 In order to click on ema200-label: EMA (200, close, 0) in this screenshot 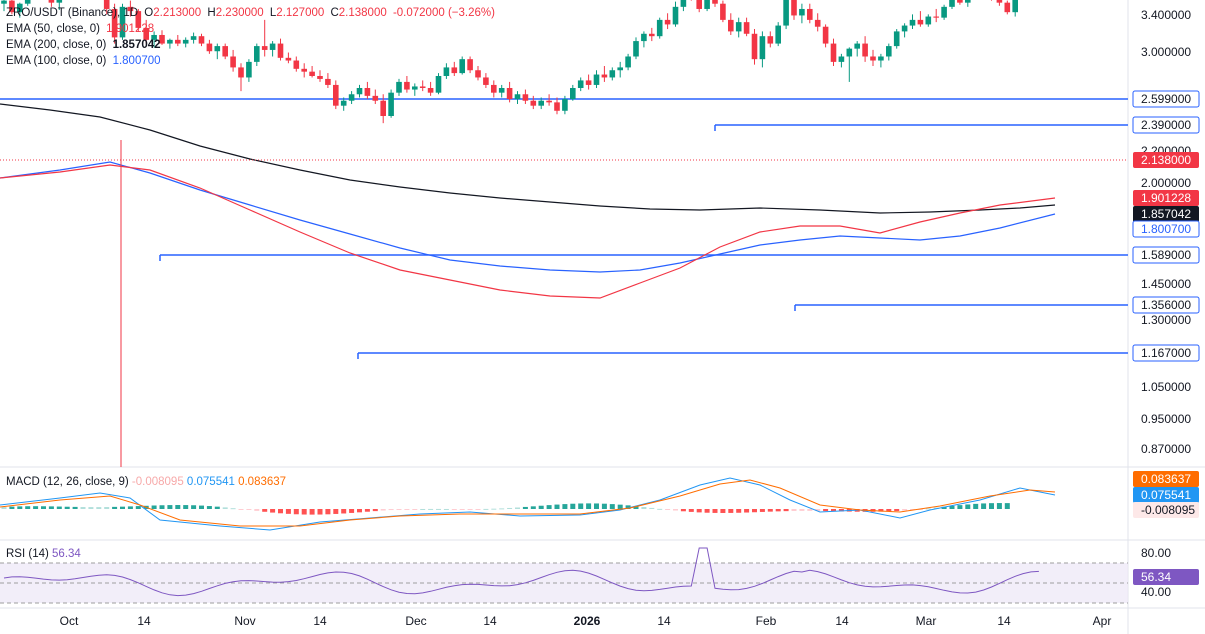, I will do `click(56, 45)`.